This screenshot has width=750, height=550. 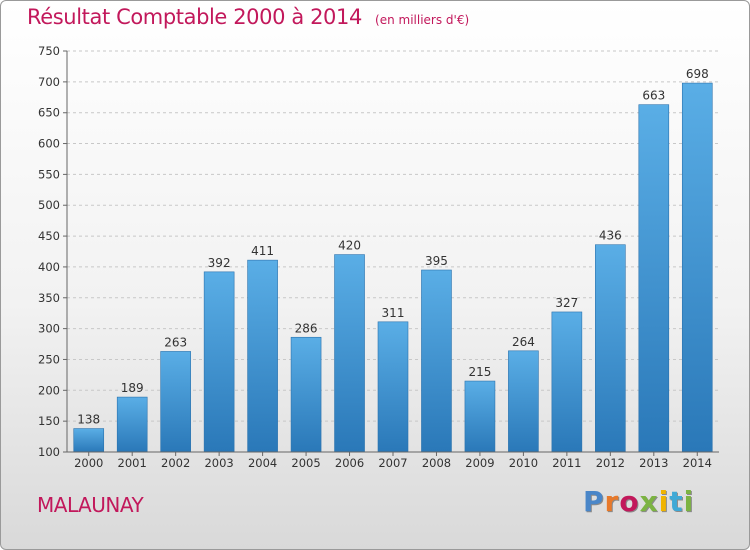 What do you see at coordinates (49, 390) in the screenshot?
I see `y-tick-label: 200` at bounding box center [49, 390].